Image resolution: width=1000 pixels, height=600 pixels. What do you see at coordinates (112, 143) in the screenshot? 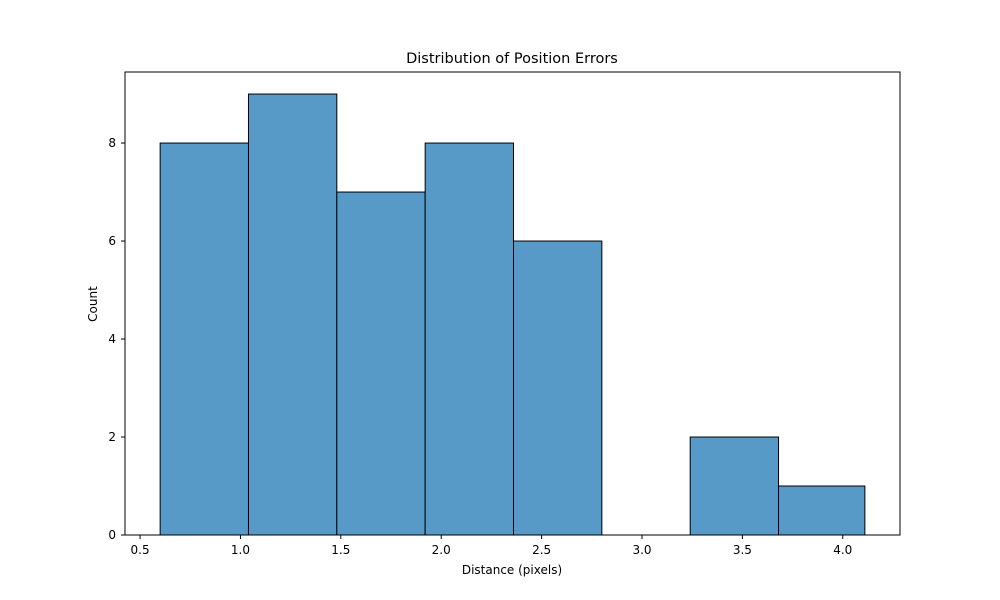
I see `y-tick-label-4: 8` at bounding box center [112, 143].